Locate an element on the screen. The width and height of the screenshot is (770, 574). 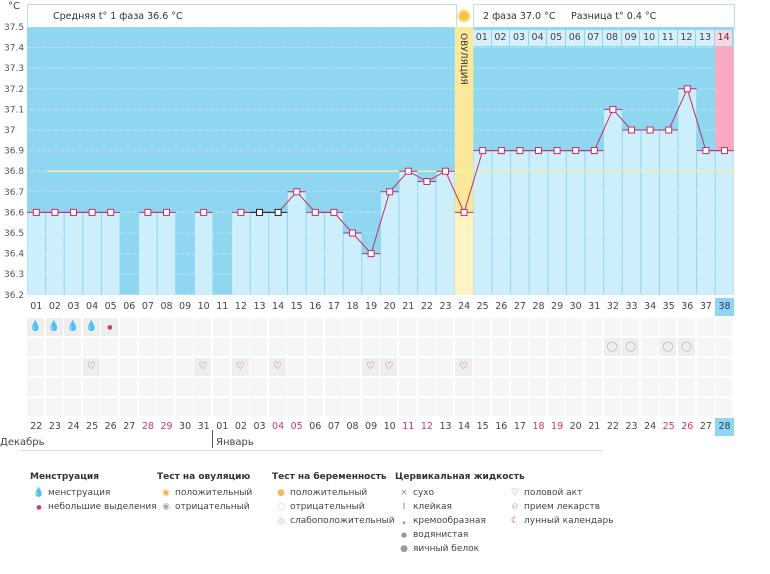
day-cell: ○ is located at coordinates (612, 347).